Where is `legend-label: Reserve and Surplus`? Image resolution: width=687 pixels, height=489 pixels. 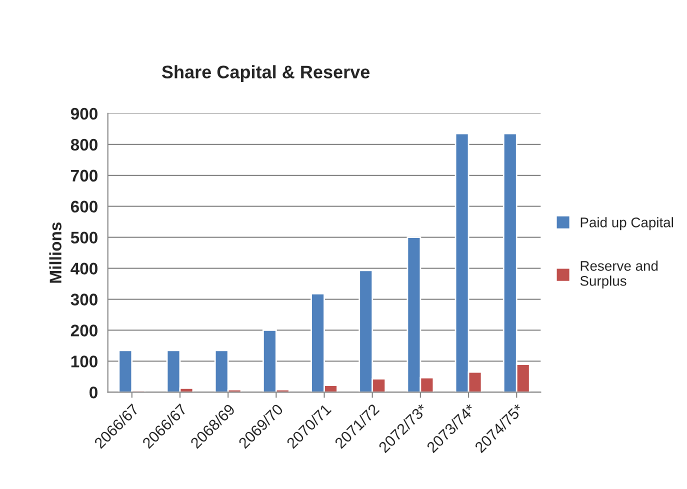
legend-label: Reserve and Surplus is located at coordinates (619, 274).